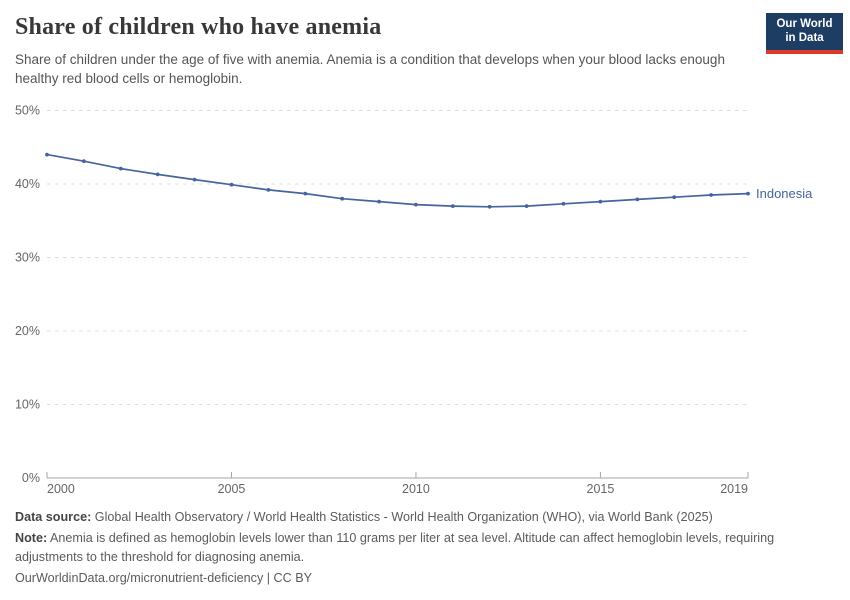  What do you see at coordinates (27, 258) in the screenshot?
I see `y-tick-label: 30%` at bounding box center [27, 258].